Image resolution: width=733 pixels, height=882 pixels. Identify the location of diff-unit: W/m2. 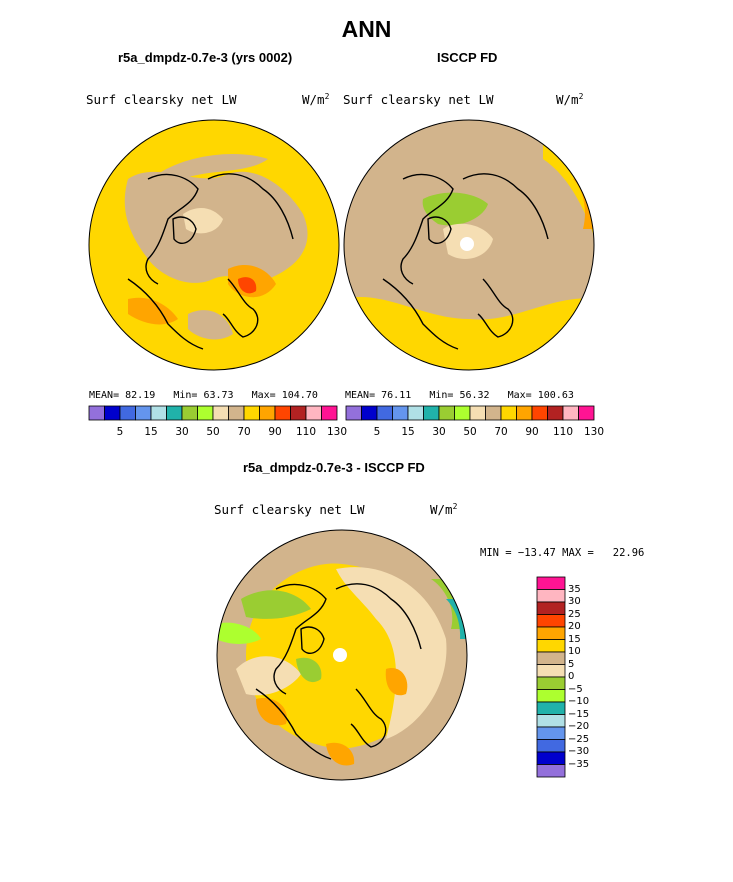
(444, 510).